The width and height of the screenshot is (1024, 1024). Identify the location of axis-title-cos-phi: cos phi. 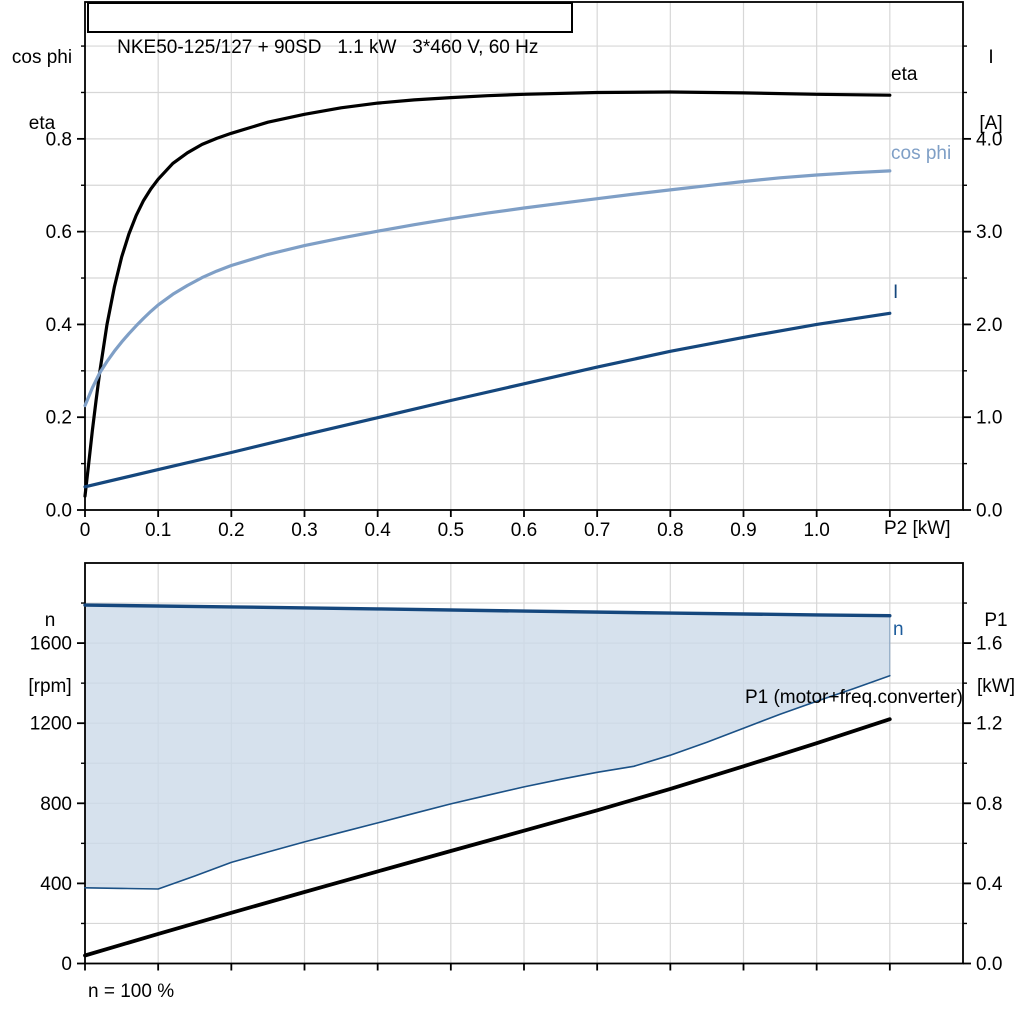
(42, 57).